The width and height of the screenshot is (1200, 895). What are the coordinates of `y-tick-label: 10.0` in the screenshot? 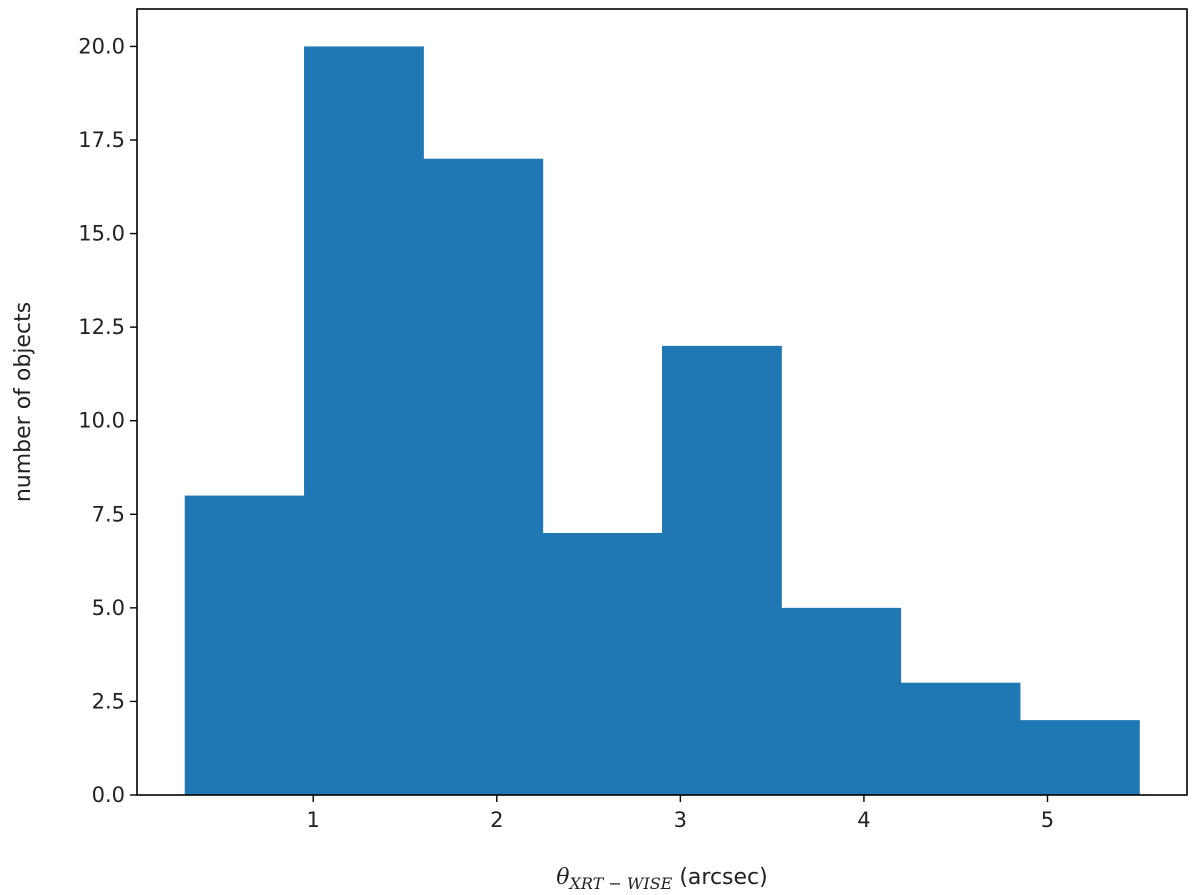 It's located at (101, 421).